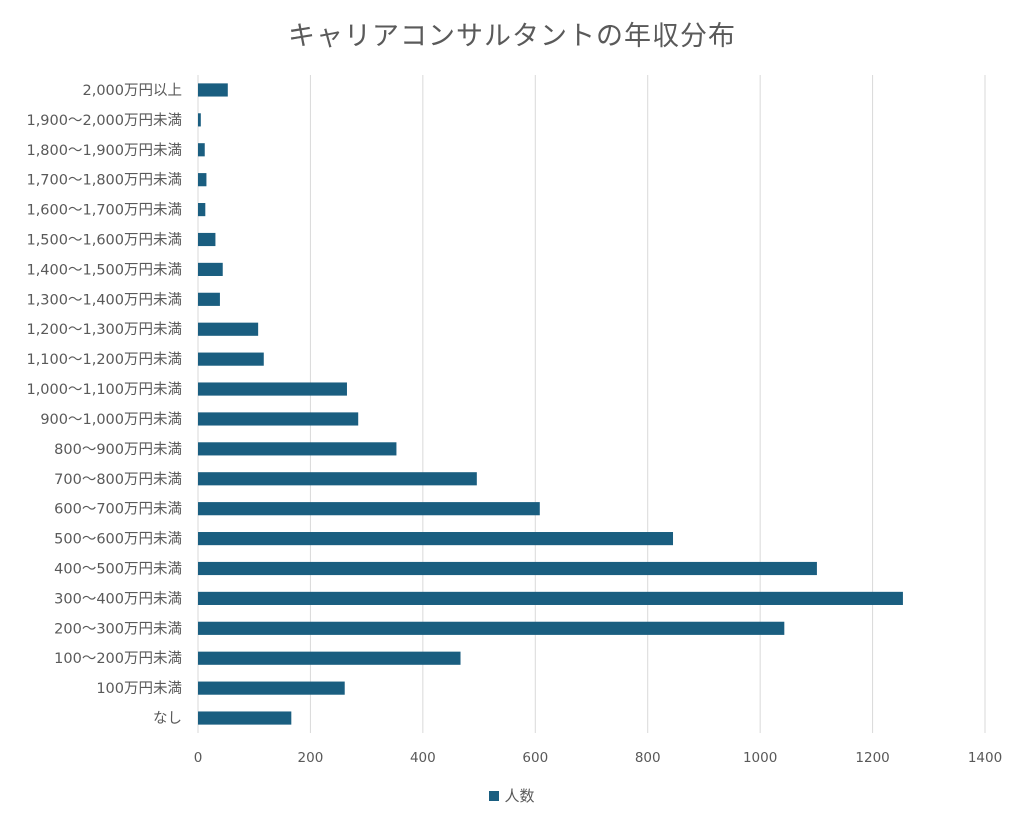 The height and width of the screenshot is (824, 1024). Describe the element at coordinates (118, 509) in the screenshot. I see `category-label: 600〜700万円未満` at that location.